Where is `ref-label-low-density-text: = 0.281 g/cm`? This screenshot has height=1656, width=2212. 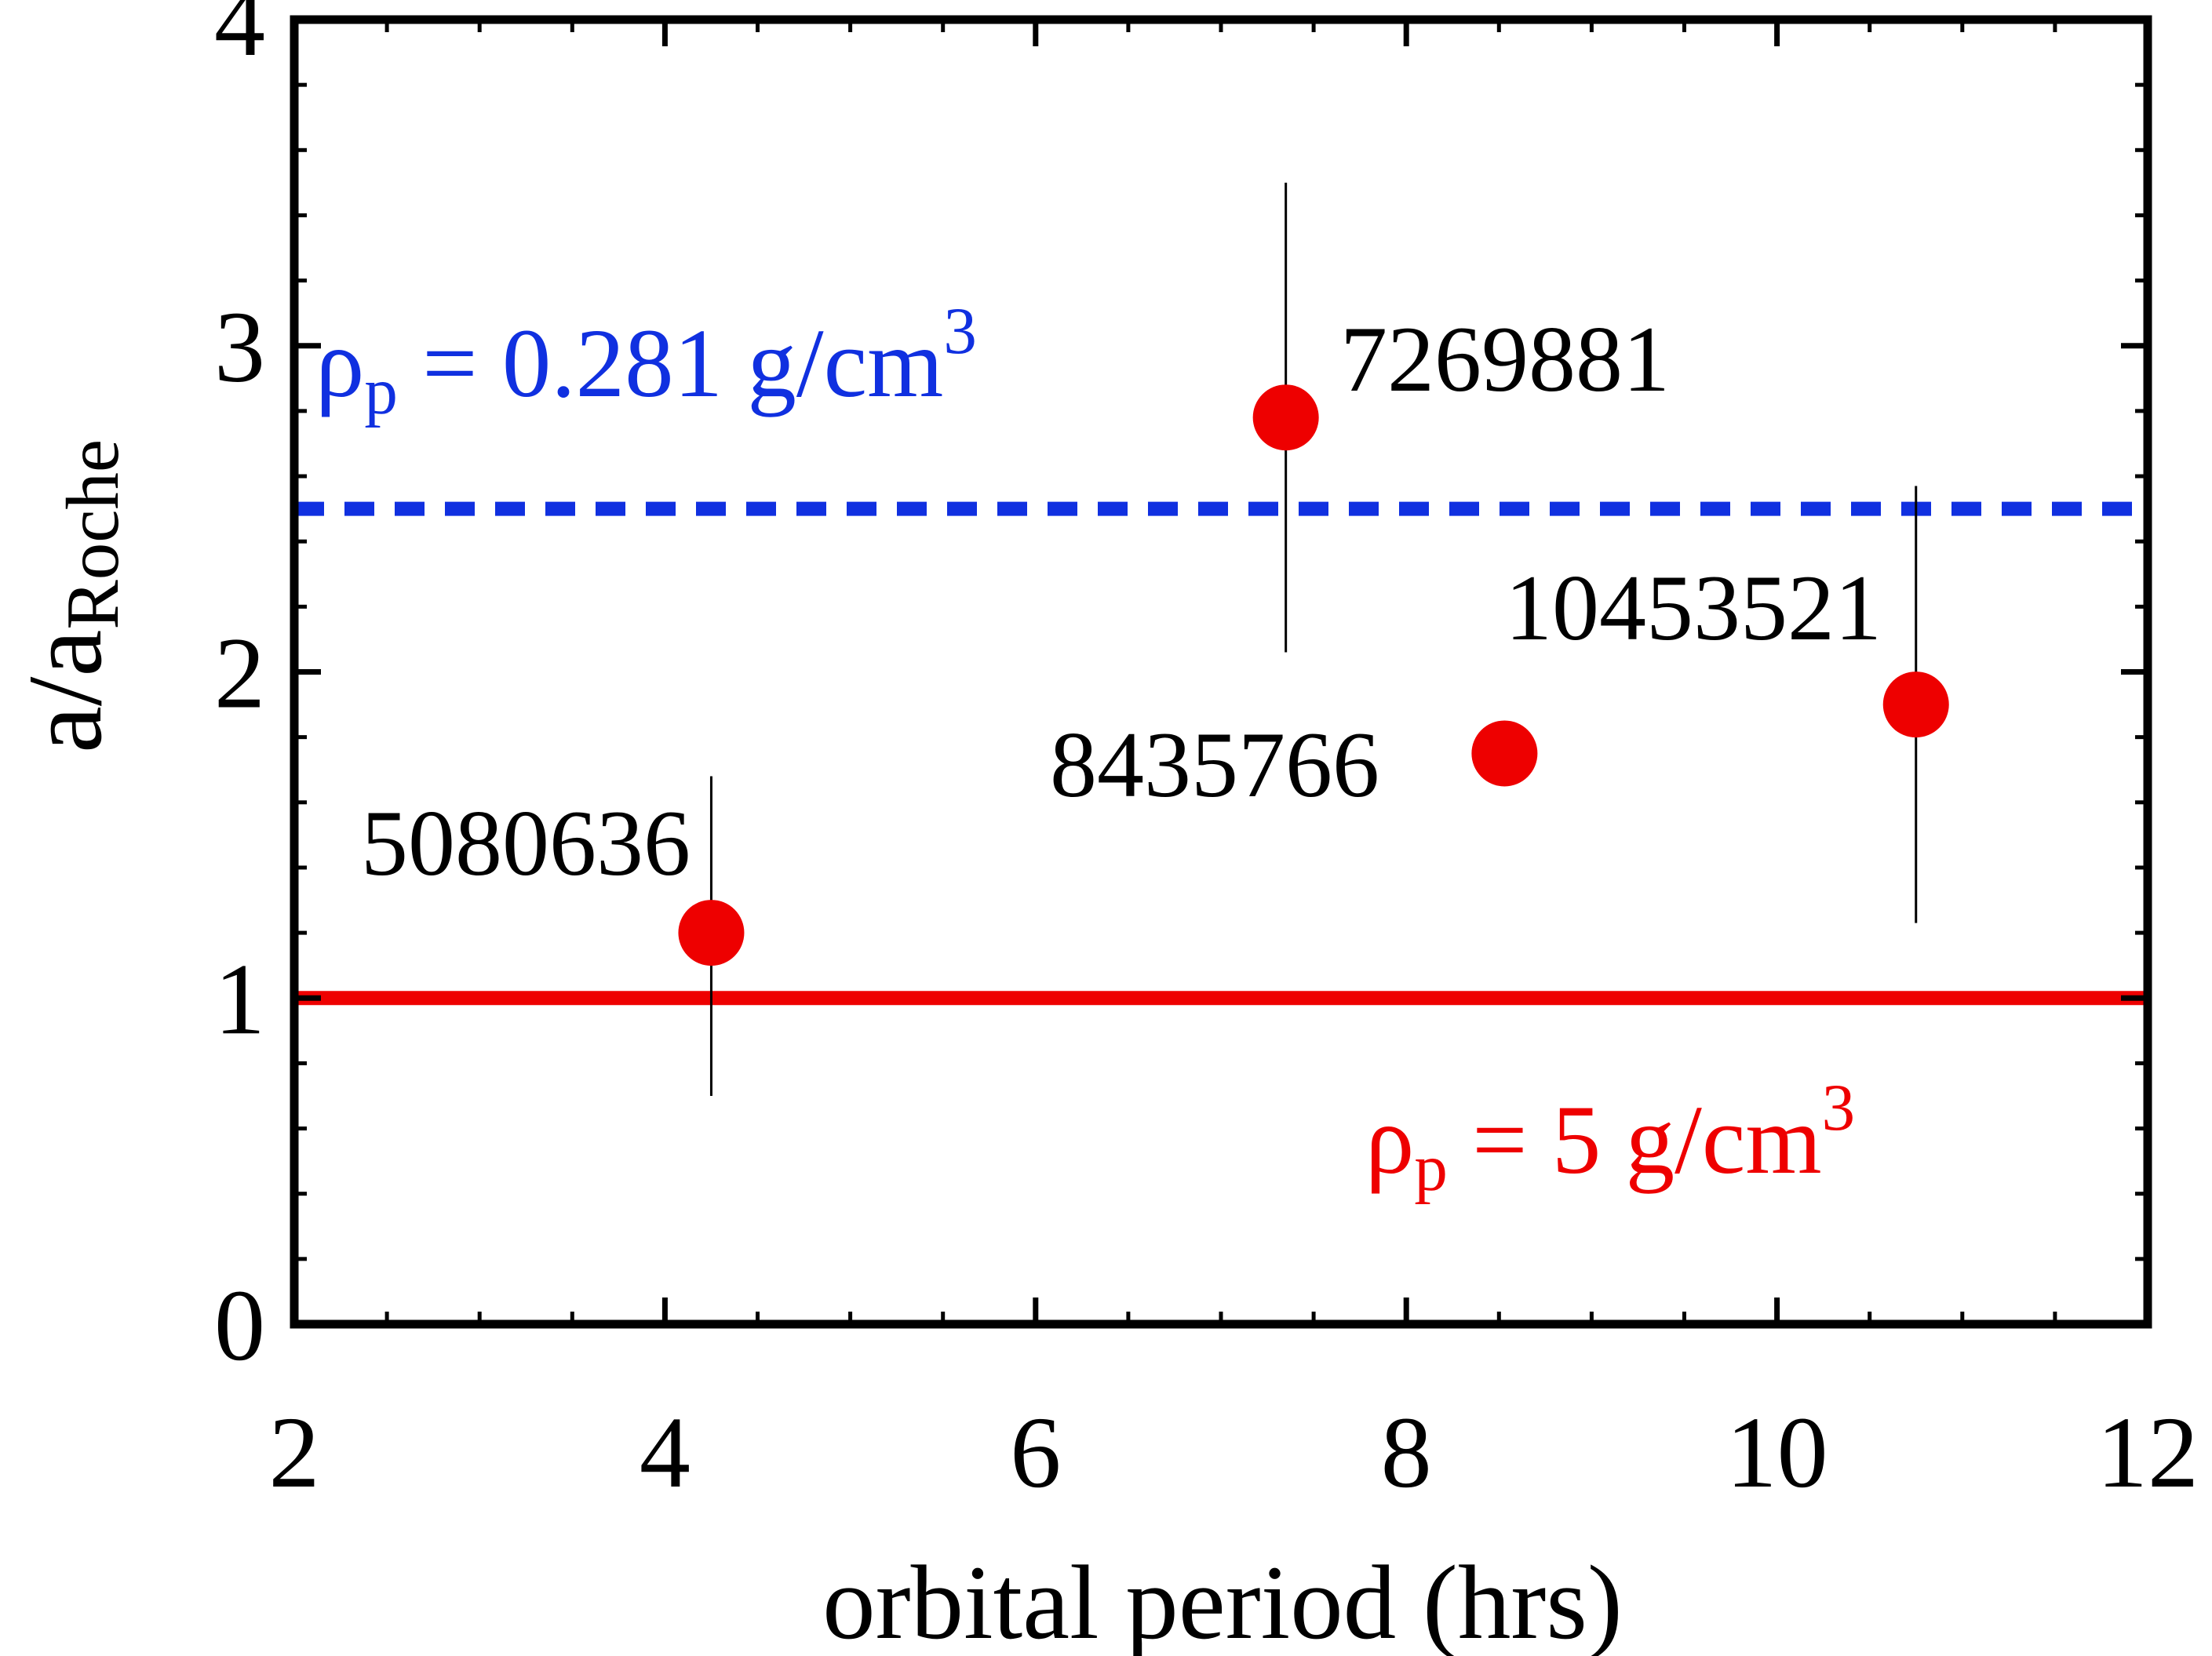 ref-label-low-density-text: = 0.281 g/cm is located at coordinates (670, 364).